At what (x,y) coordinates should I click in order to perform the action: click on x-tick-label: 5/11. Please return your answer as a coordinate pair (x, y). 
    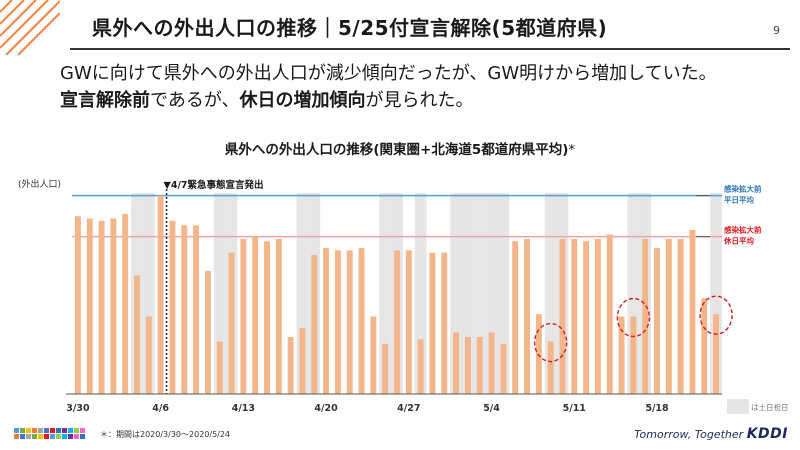
    Looking at the image, I should click on (574, 408).